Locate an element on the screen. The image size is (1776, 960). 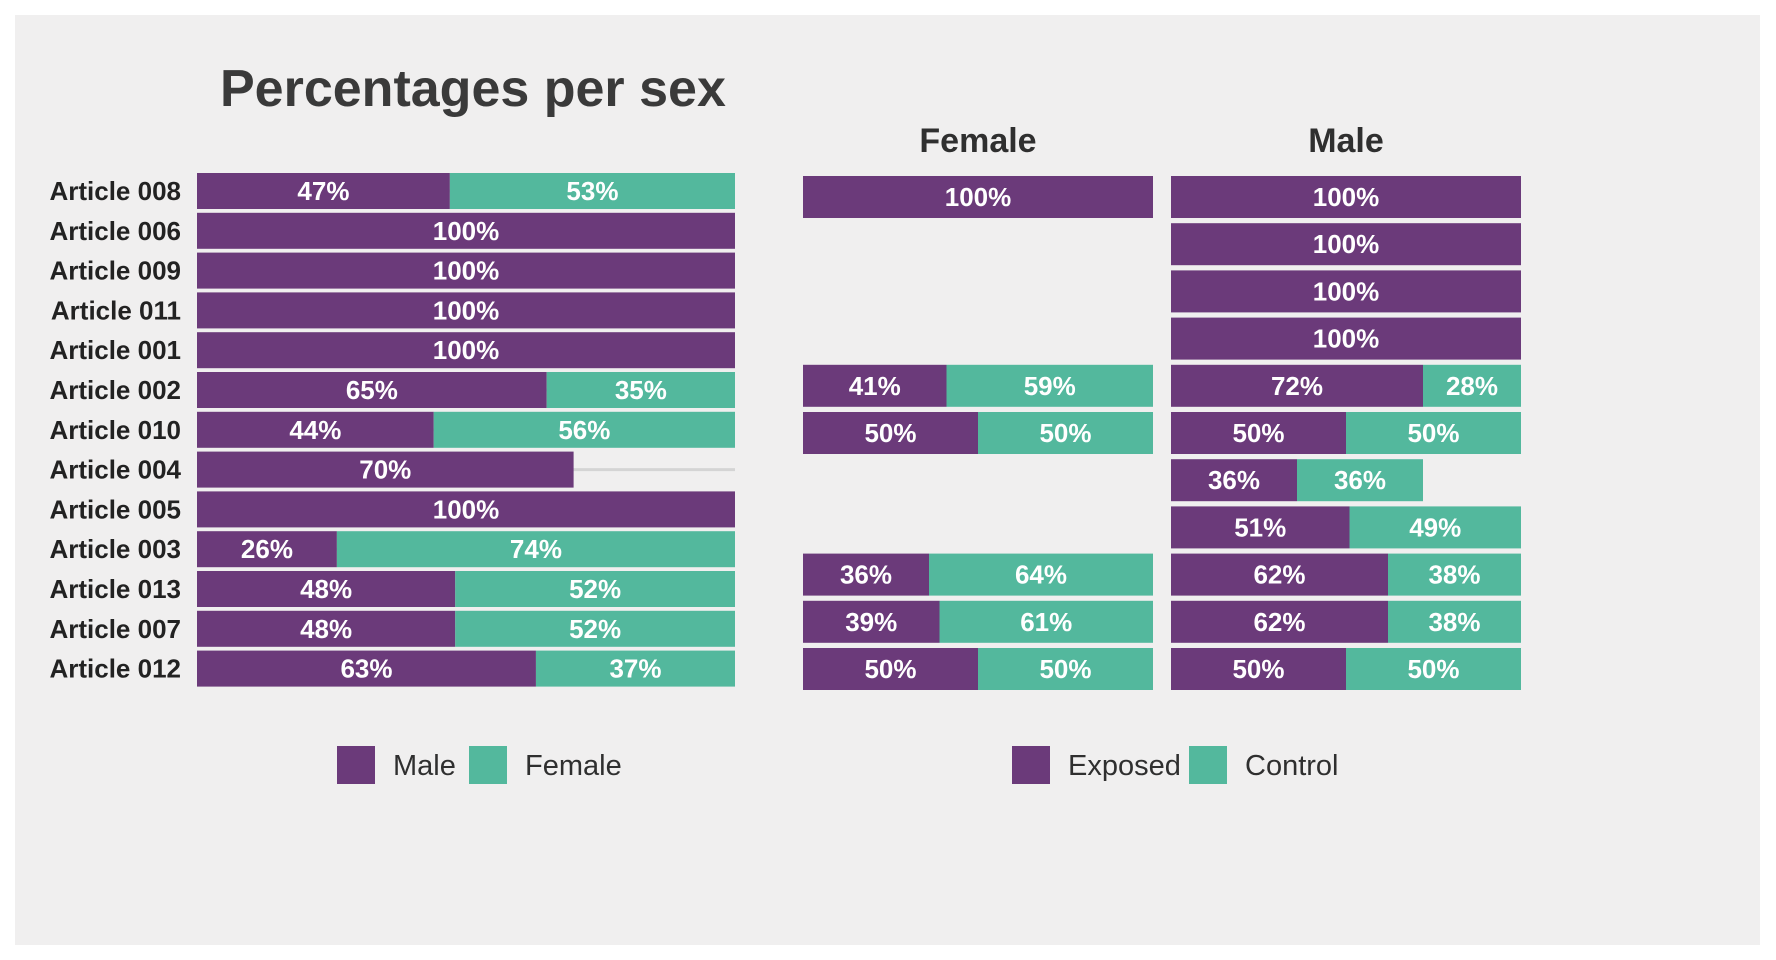
bar-label-control: 36% is located at coordinates (1360, 480).